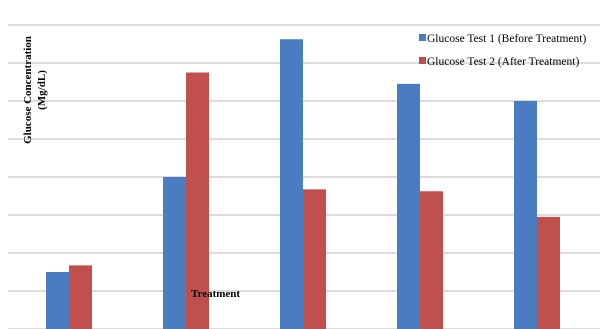  What do you see at coordinates (42, 90) in the screenshot?
I see `y-axis-label-line-2: (Mg/dL)` at bounding box center [42, 90].